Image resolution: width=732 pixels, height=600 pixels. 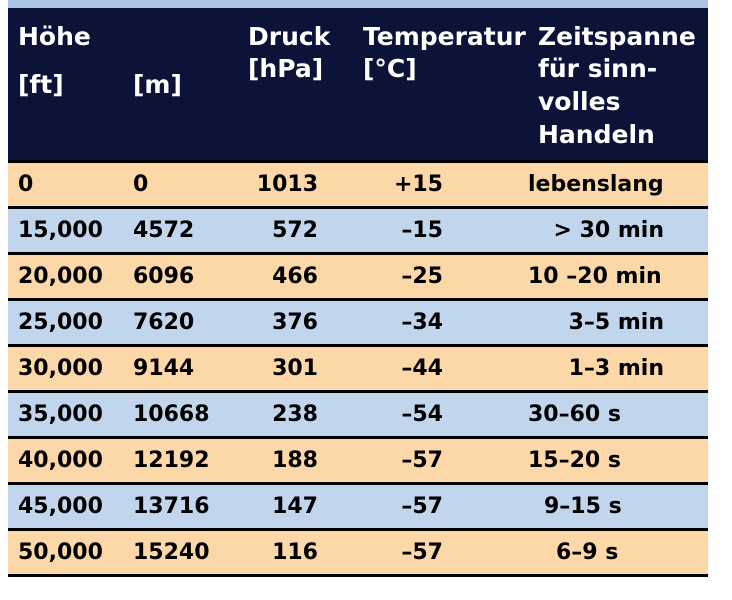 I want to click on cell-m: 10668, so click(x=171, y=414).